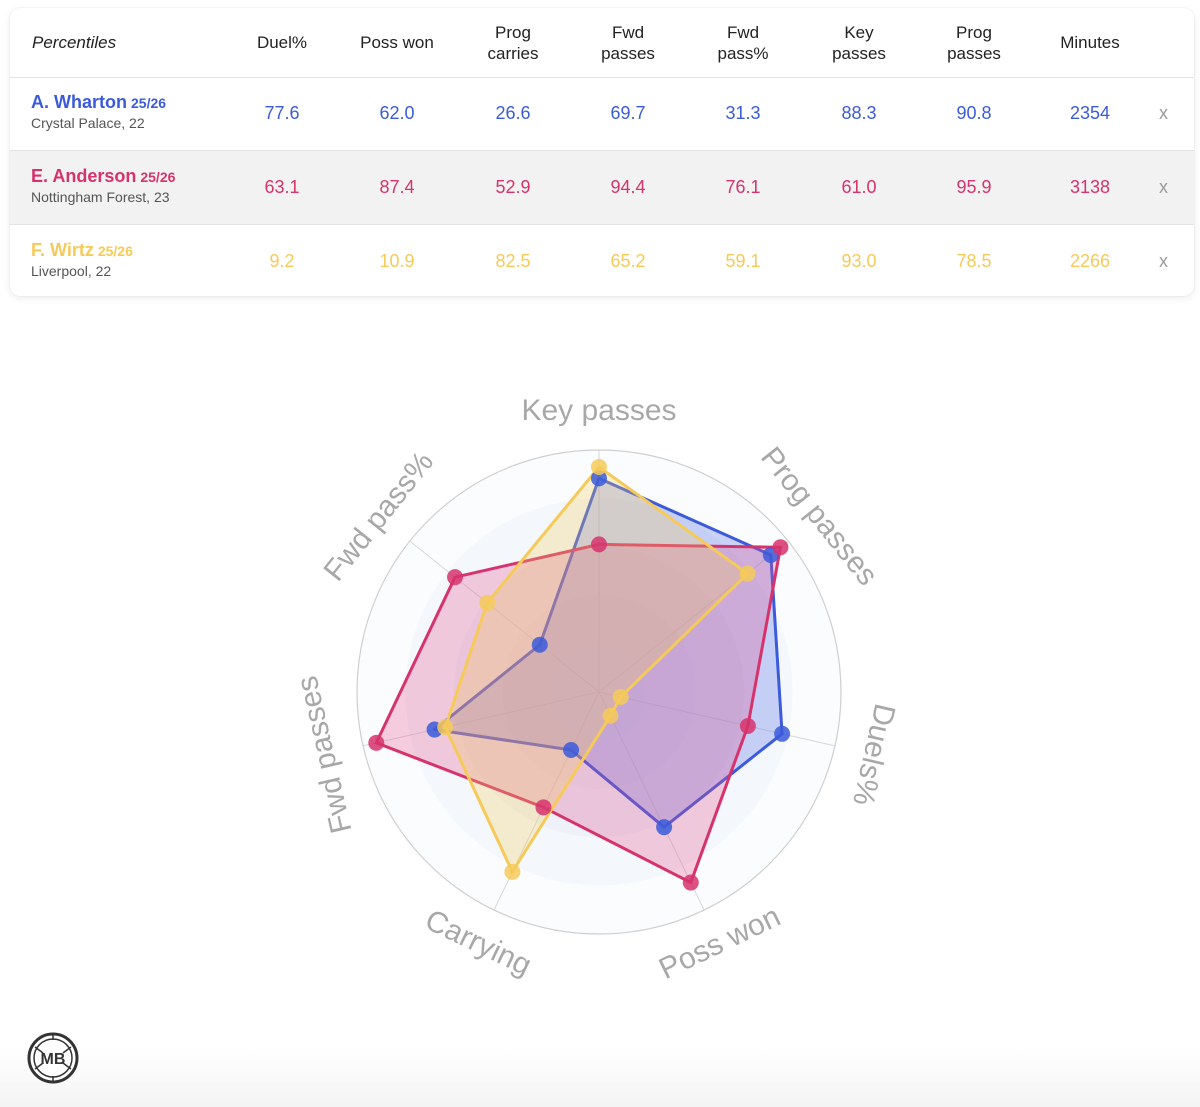  Describe the element at coordinates (743, 113) in the screenshot. I see `table-cell: 31.3` at that location.